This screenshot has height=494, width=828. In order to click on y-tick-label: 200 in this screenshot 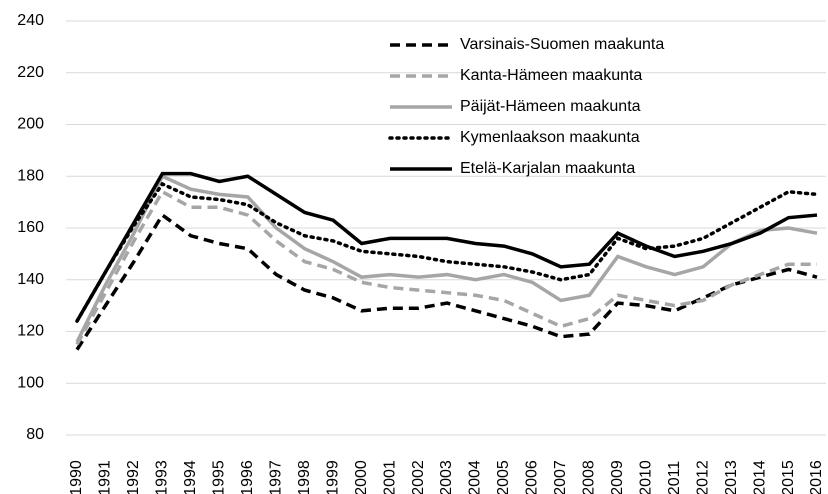, I will do `click(30, 124)`.